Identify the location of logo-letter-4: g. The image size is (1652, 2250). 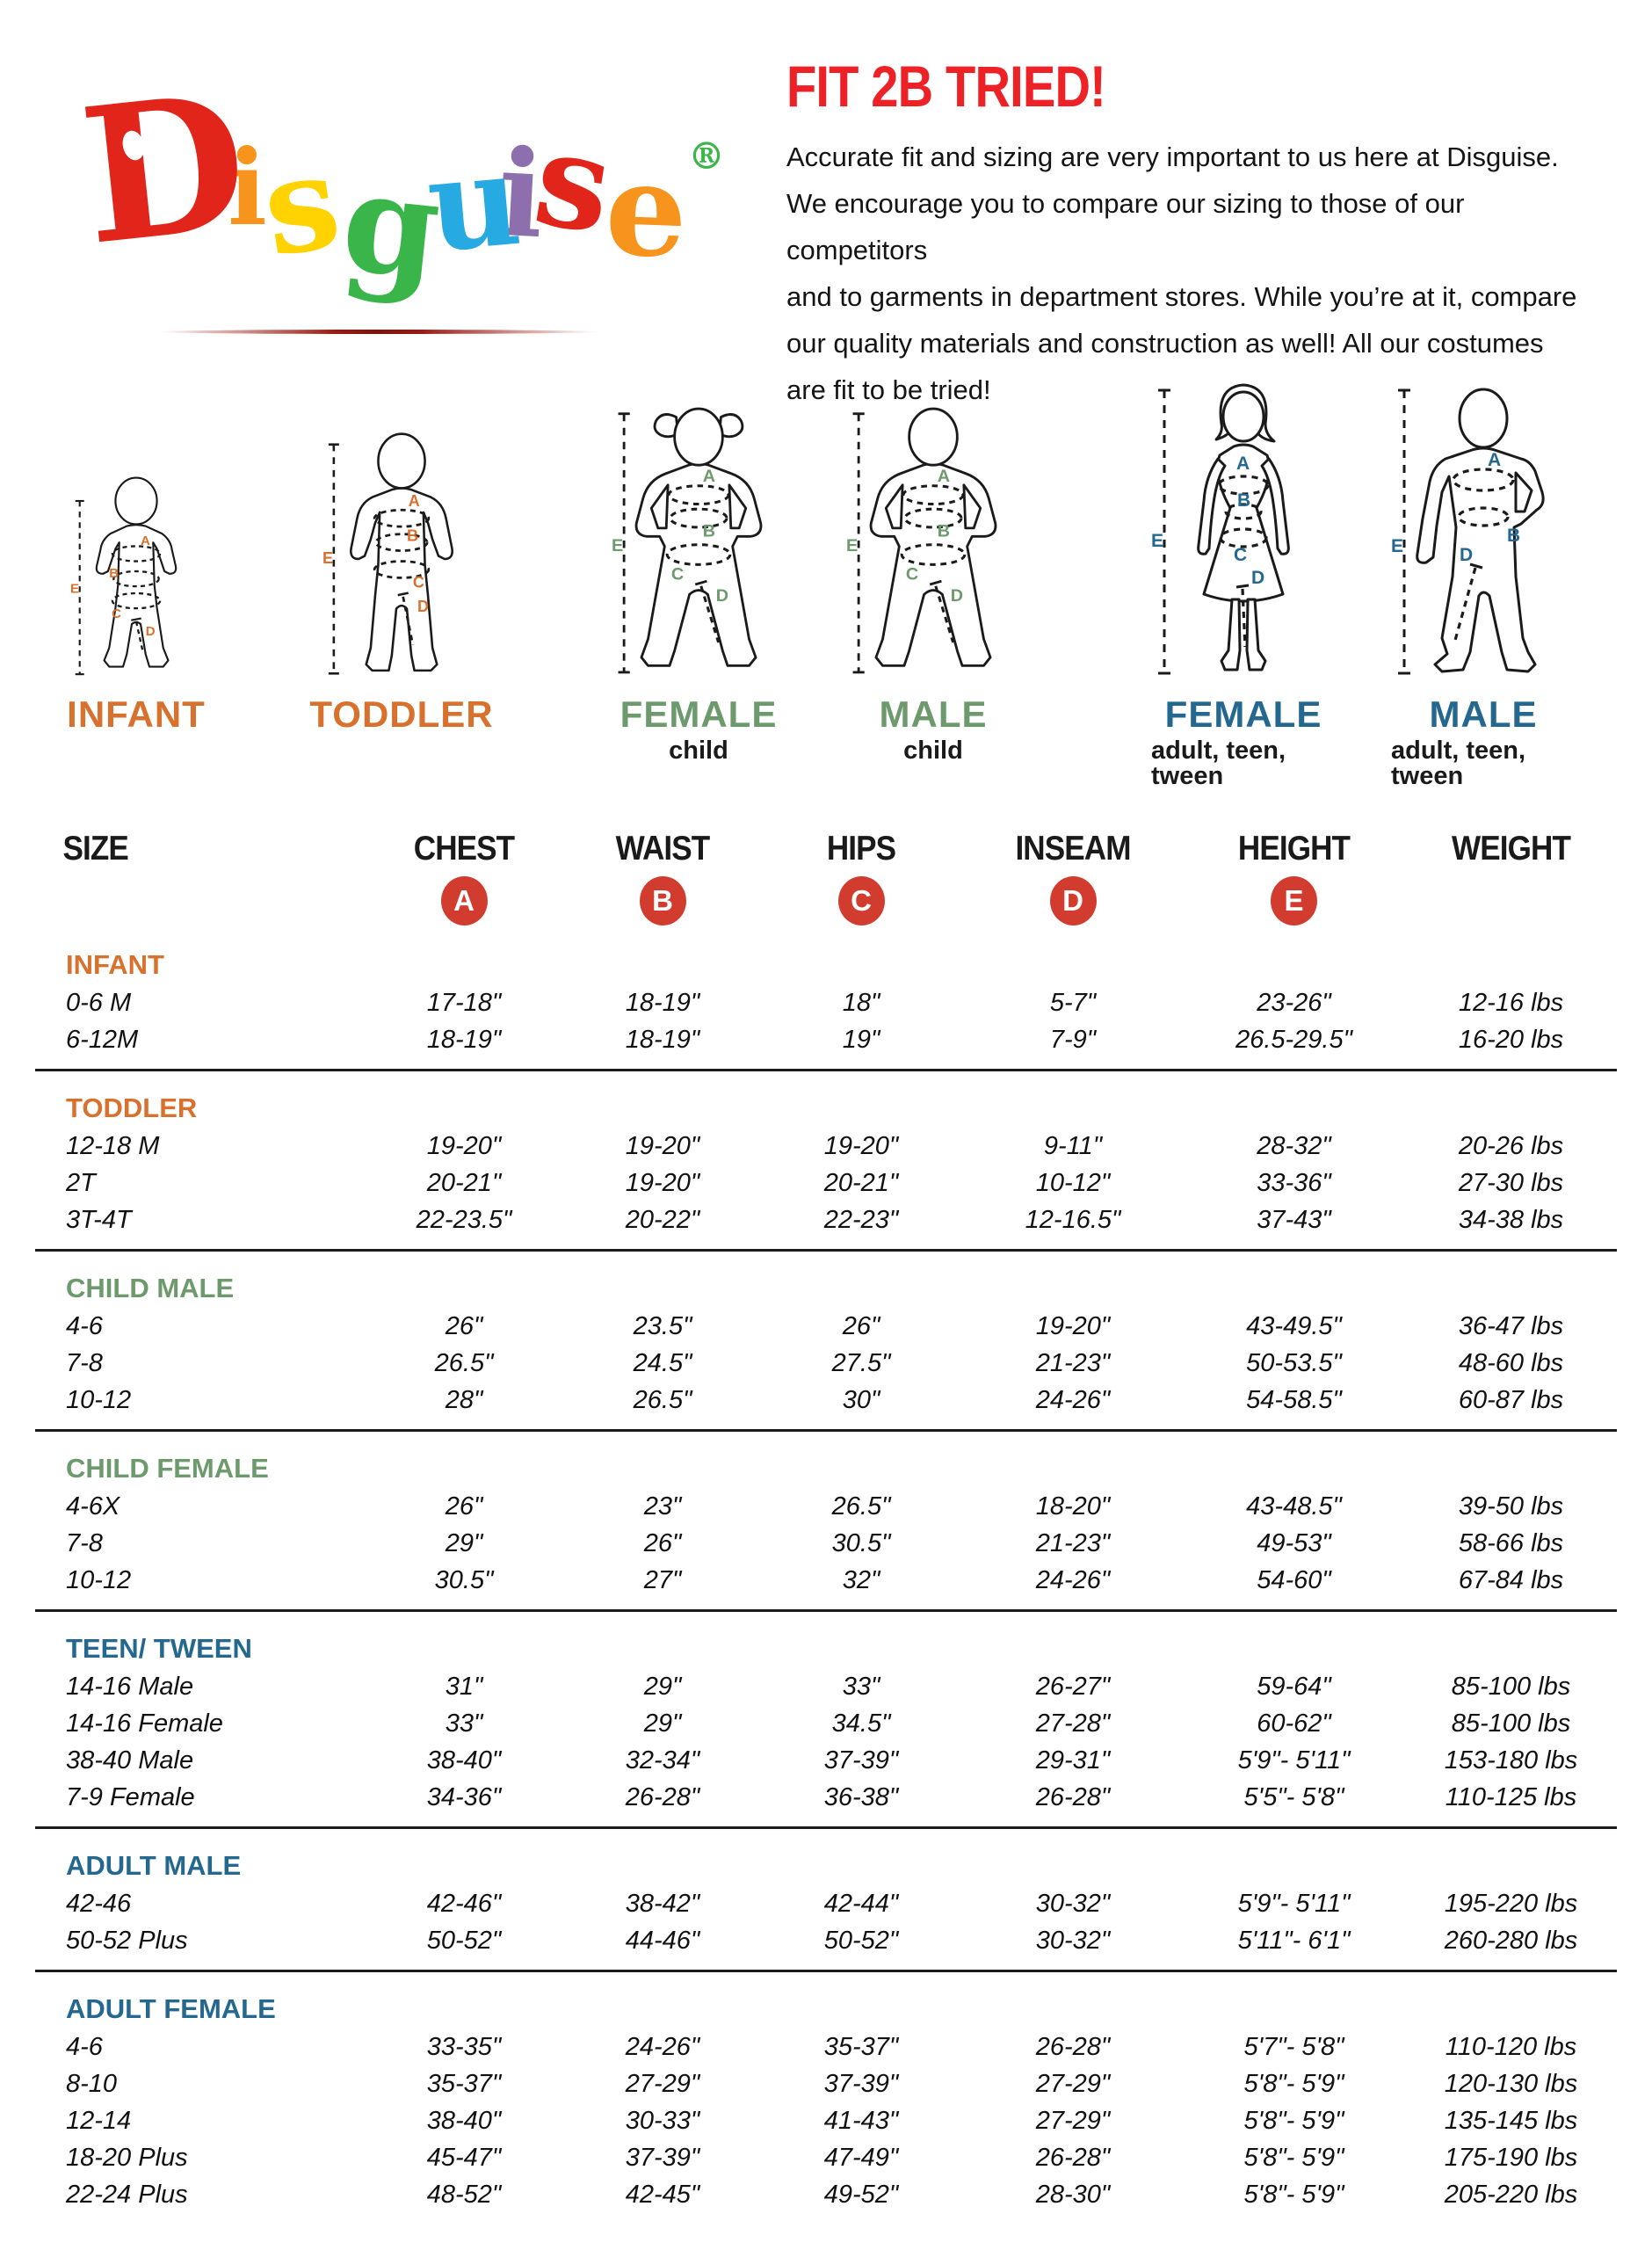
(391, 225).